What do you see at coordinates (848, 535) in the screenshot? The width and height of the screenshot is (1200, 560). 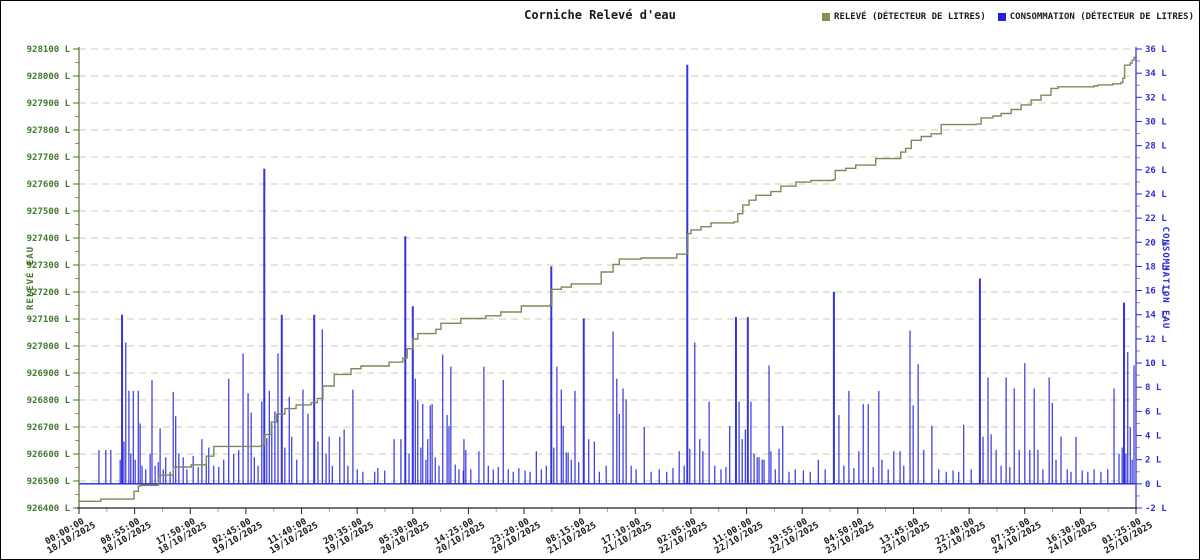 I see `x-axis-tick-label: 04:50:0023/10/2025` at bounding box center [848, 535].